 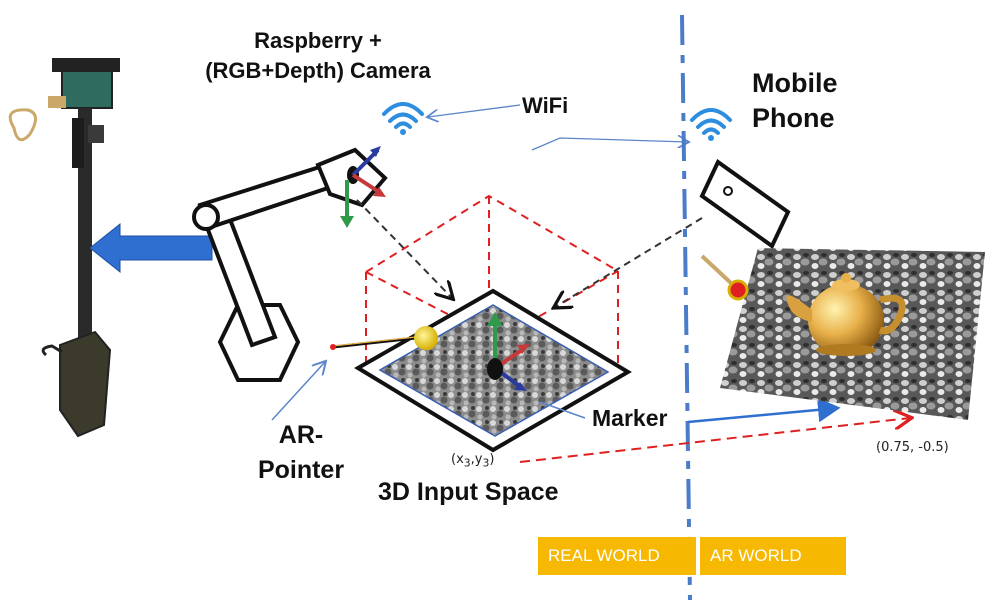 I want to click on camera-title: Raspberry + (RGB+Depth) Camera, so click(x=318, y=56).